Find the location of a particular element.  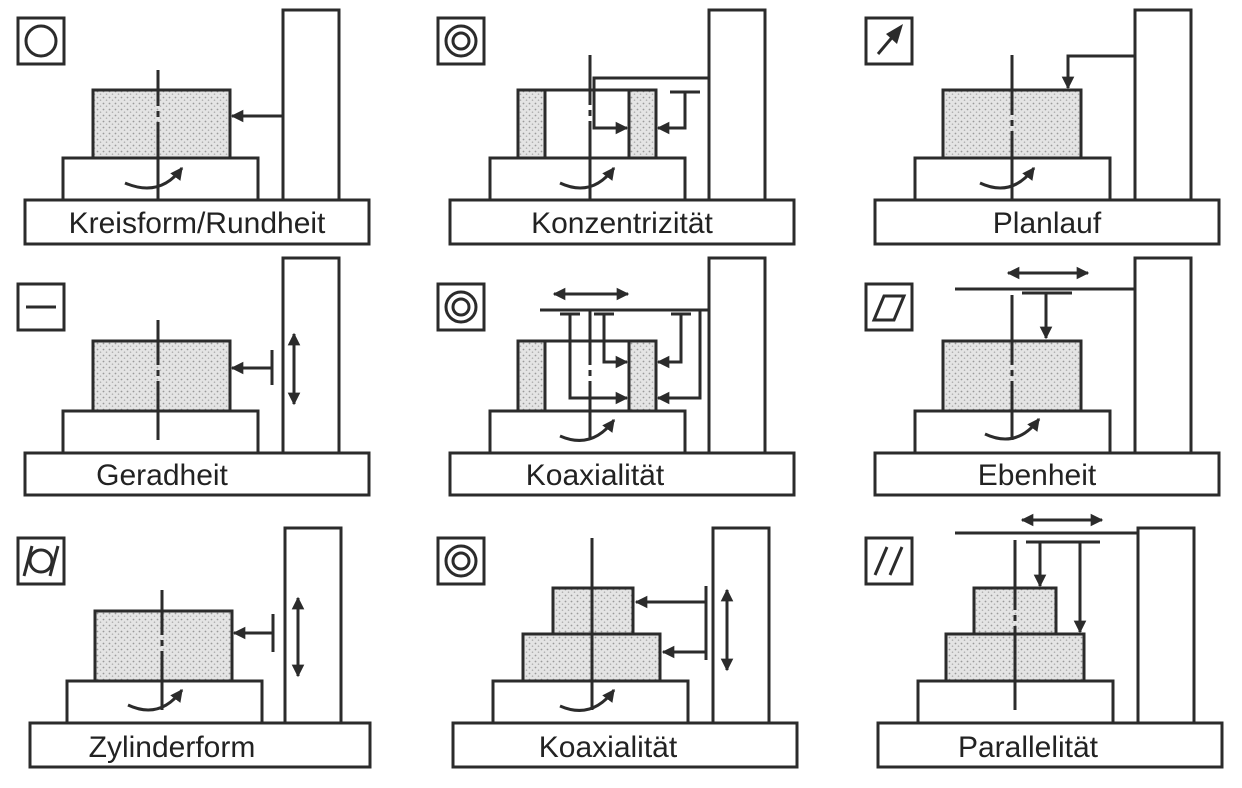

straight-line-symbol is located at coordinates (41, 307).